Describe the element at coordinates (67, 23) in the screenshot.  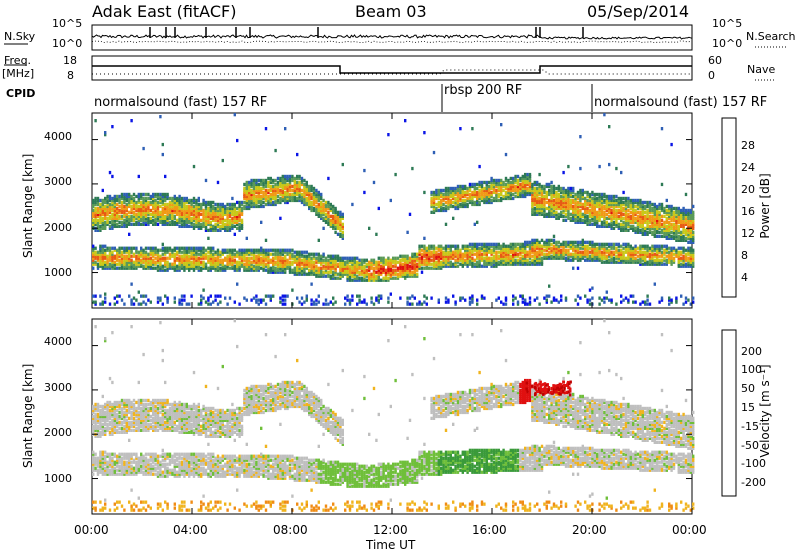
I see `nsky-tick-top: 10^5` at that location.